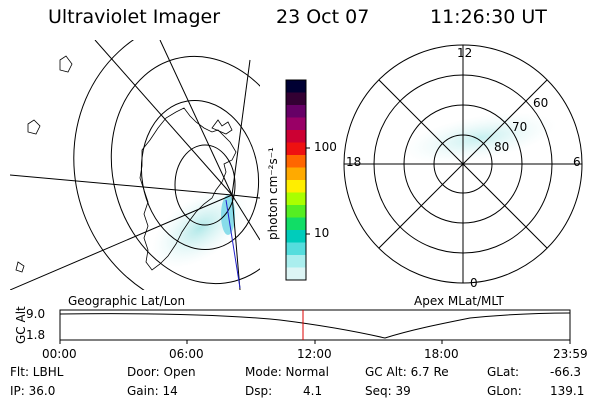 The height and width of the screenshot is (400, 600). What do you see at coordinates (322, 233) in the screenshot?
I see `colorbar-tick-label: 10` at bounding box center [322, 233].